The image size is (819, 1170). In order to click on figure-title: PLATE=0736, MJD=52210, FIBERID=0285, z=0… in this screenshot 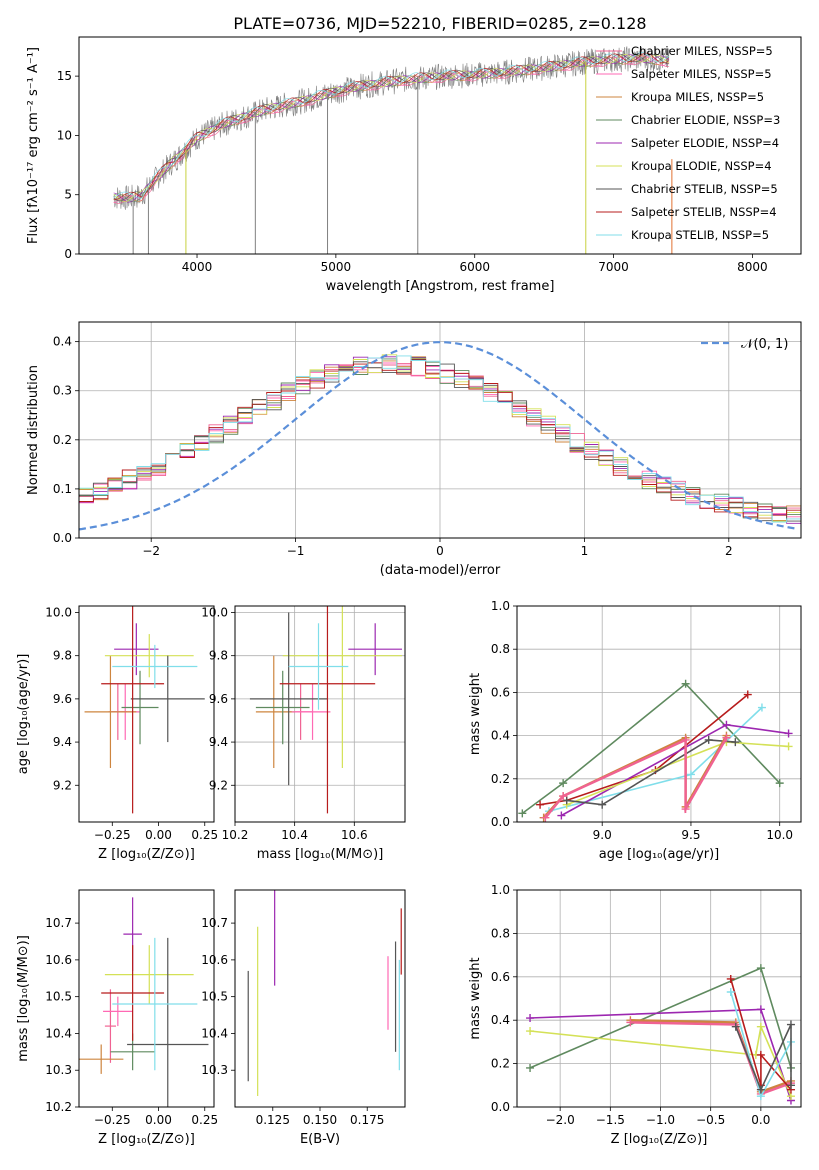, I will do `click(439, 23)`.